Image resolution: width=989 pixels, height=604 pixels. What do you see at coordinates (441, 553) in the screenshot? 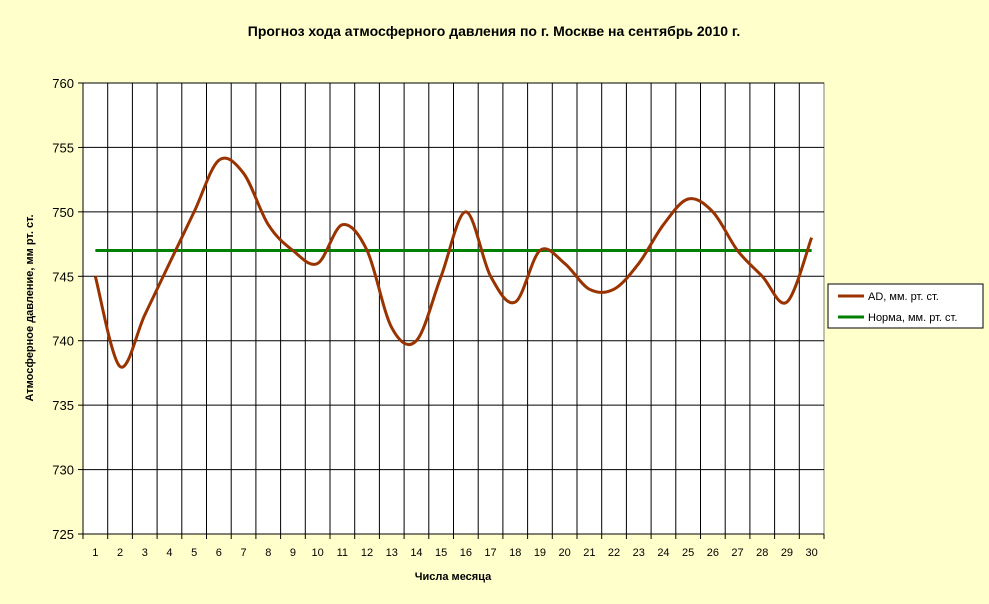
I see `x-tick-label: 15` at bounding box center [441, 553].